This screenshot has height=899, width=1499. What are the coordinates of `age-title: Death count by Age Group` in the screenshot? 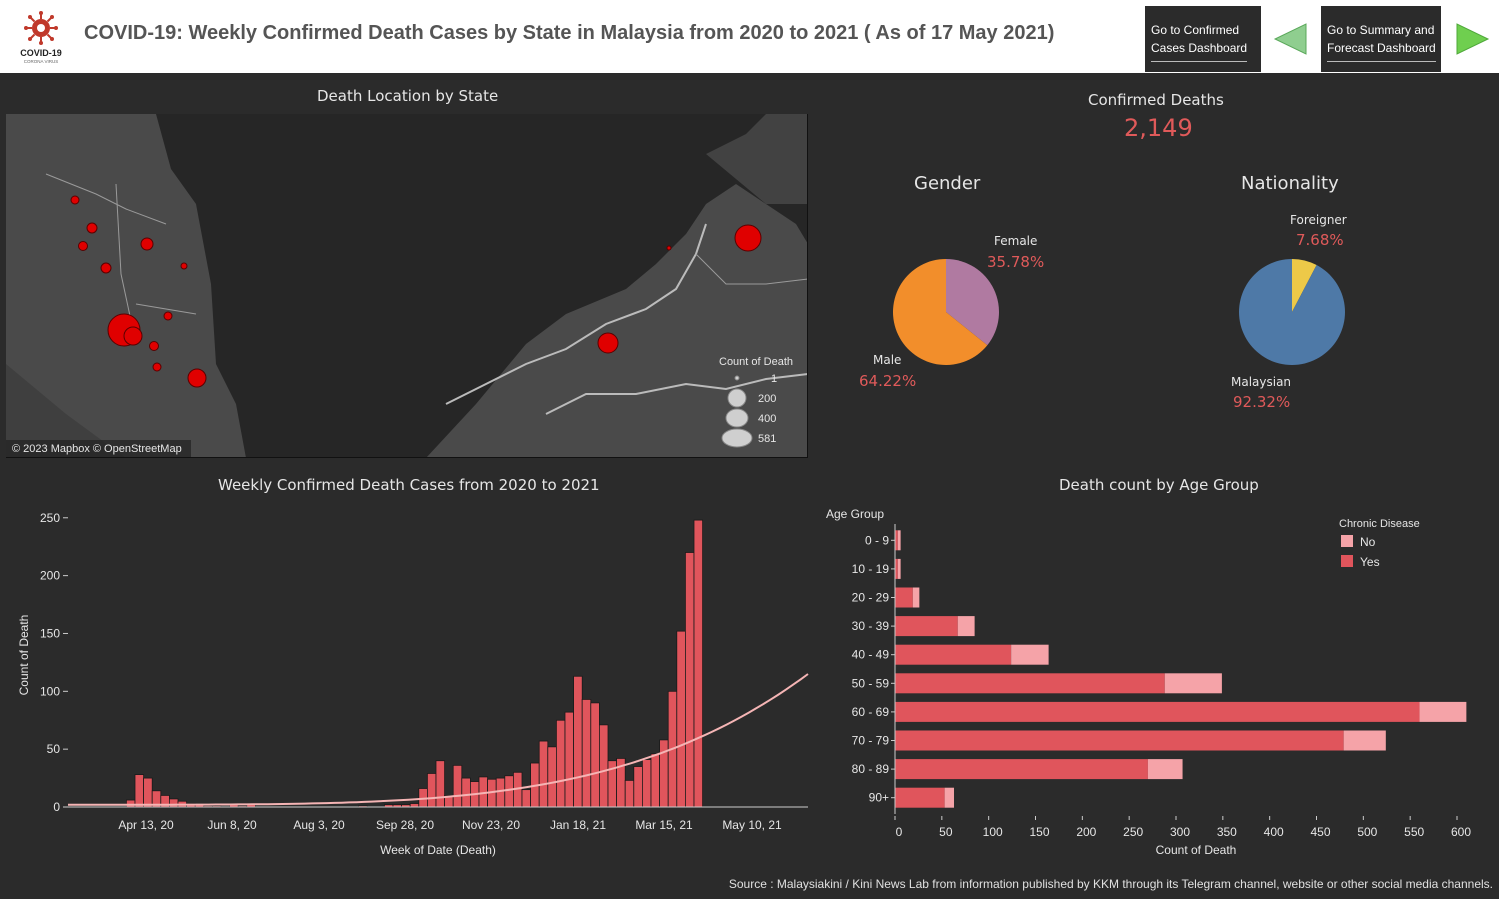 It's located at (1159, 485).